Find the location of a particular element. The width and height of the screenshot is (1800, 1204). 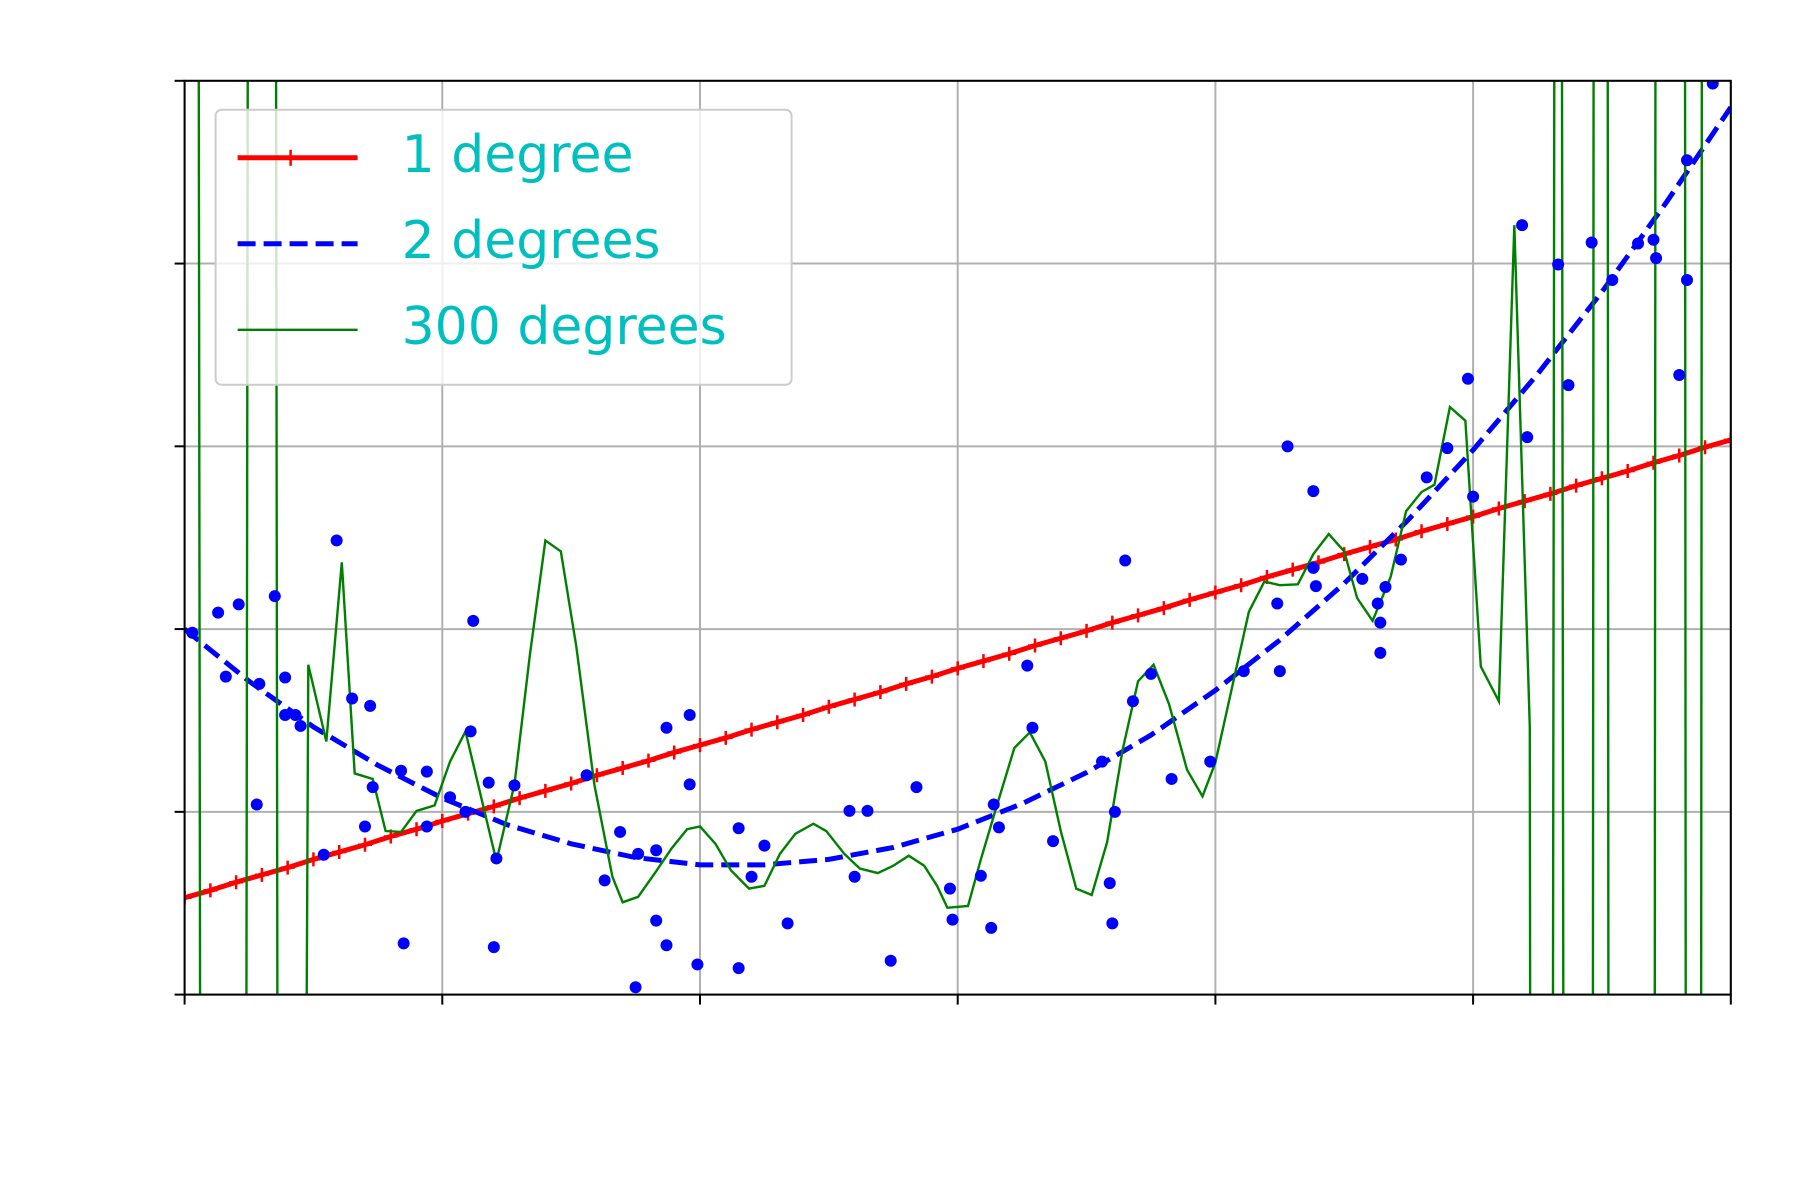

legend-label: 300 degrees is located at coordinates (564, 327).